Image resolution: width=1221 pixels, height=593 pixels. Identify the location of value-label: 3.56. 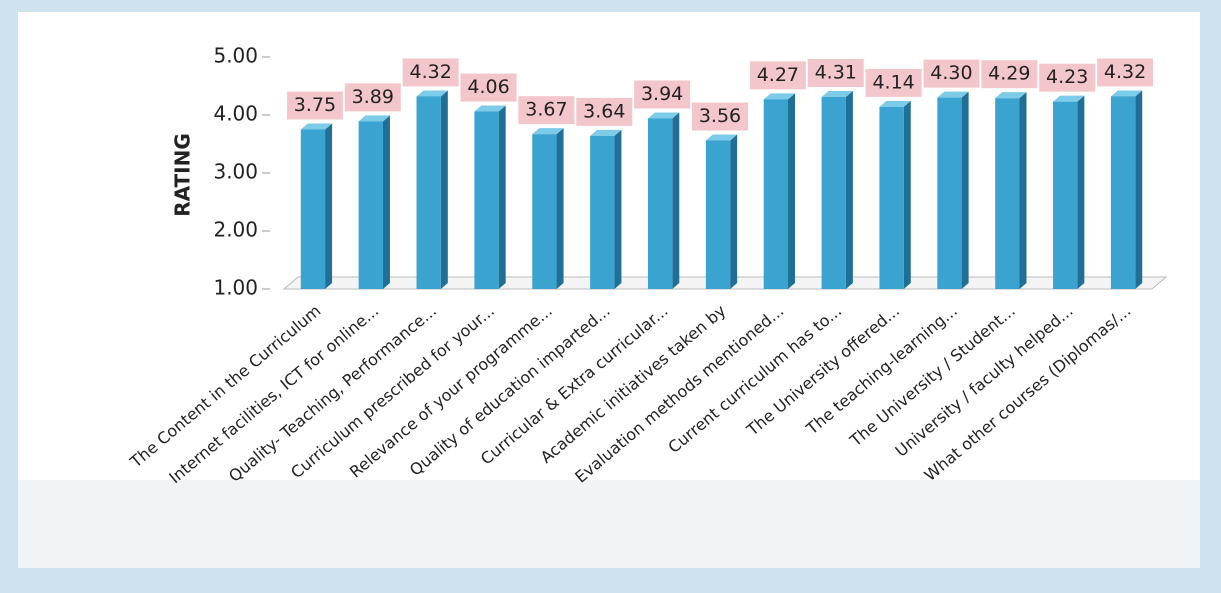
(720, 116).